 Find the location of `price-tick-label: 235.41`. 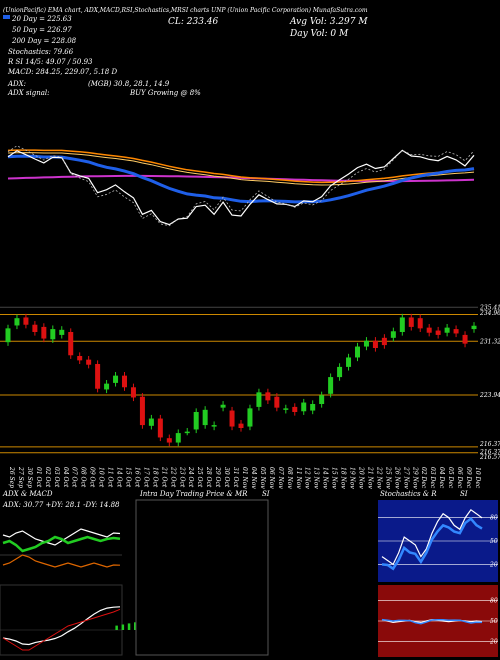

price-tick-label: 235.41 is located at coordinates (489, 307).